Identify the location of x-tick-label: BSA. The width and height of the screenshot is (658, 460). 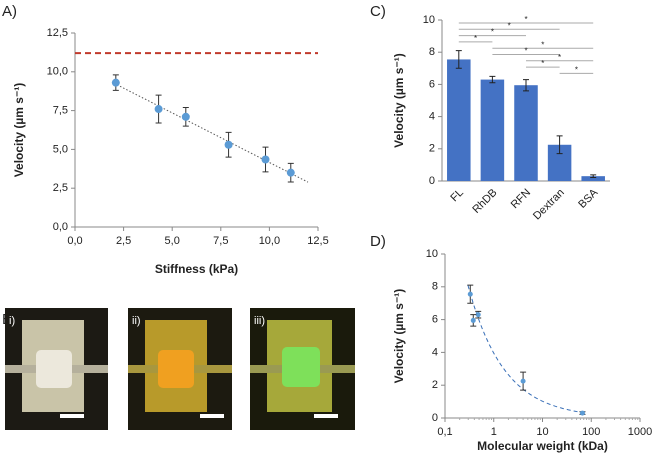
(588, 198).